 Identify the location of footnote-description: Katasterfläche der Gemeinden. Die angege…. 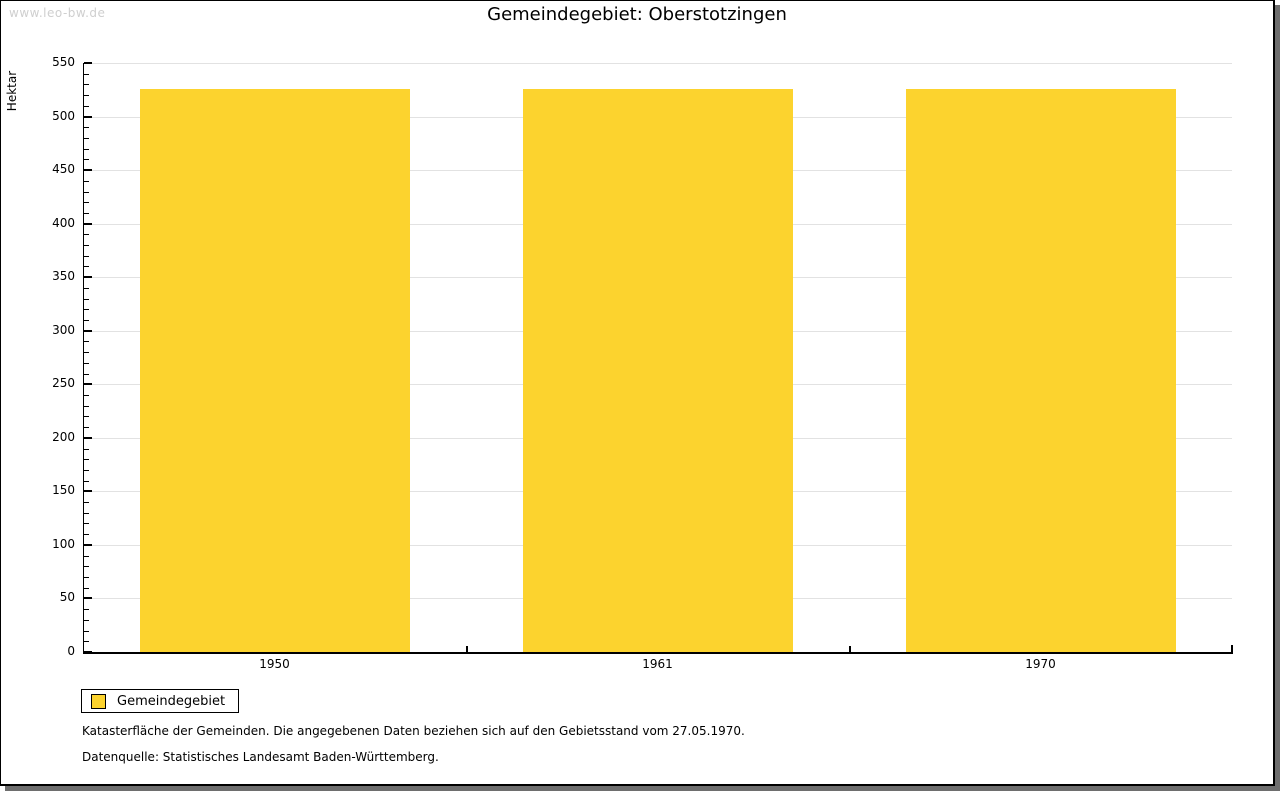
(413, 731).